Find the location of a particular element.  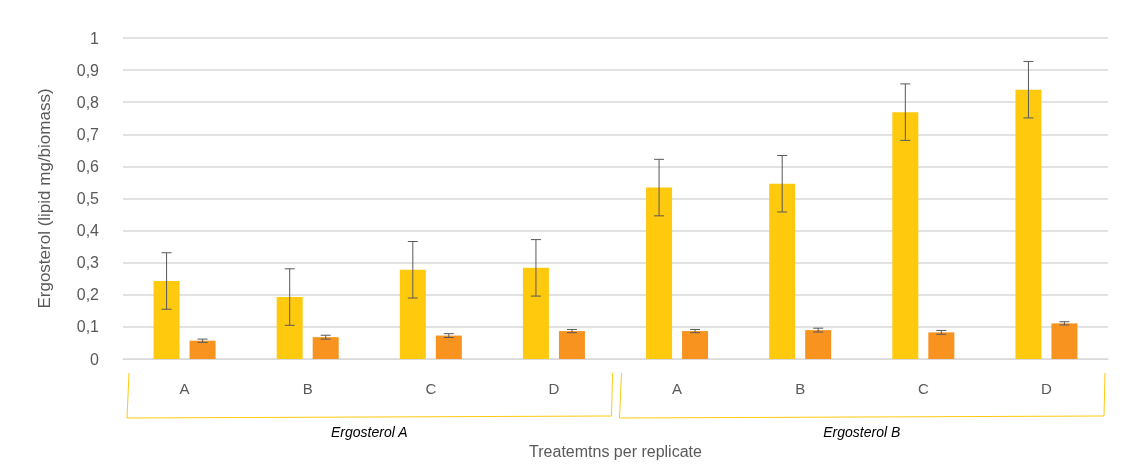

y-tick-label: 0,8 is located at coordinates (88, 102).